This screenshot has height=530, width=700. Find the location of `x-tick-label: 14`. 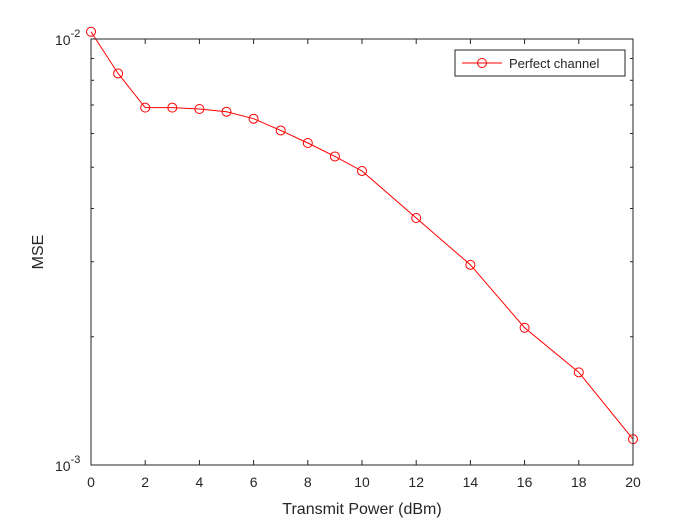

x-tick-label: 14 is located at coordinates (471, 482).